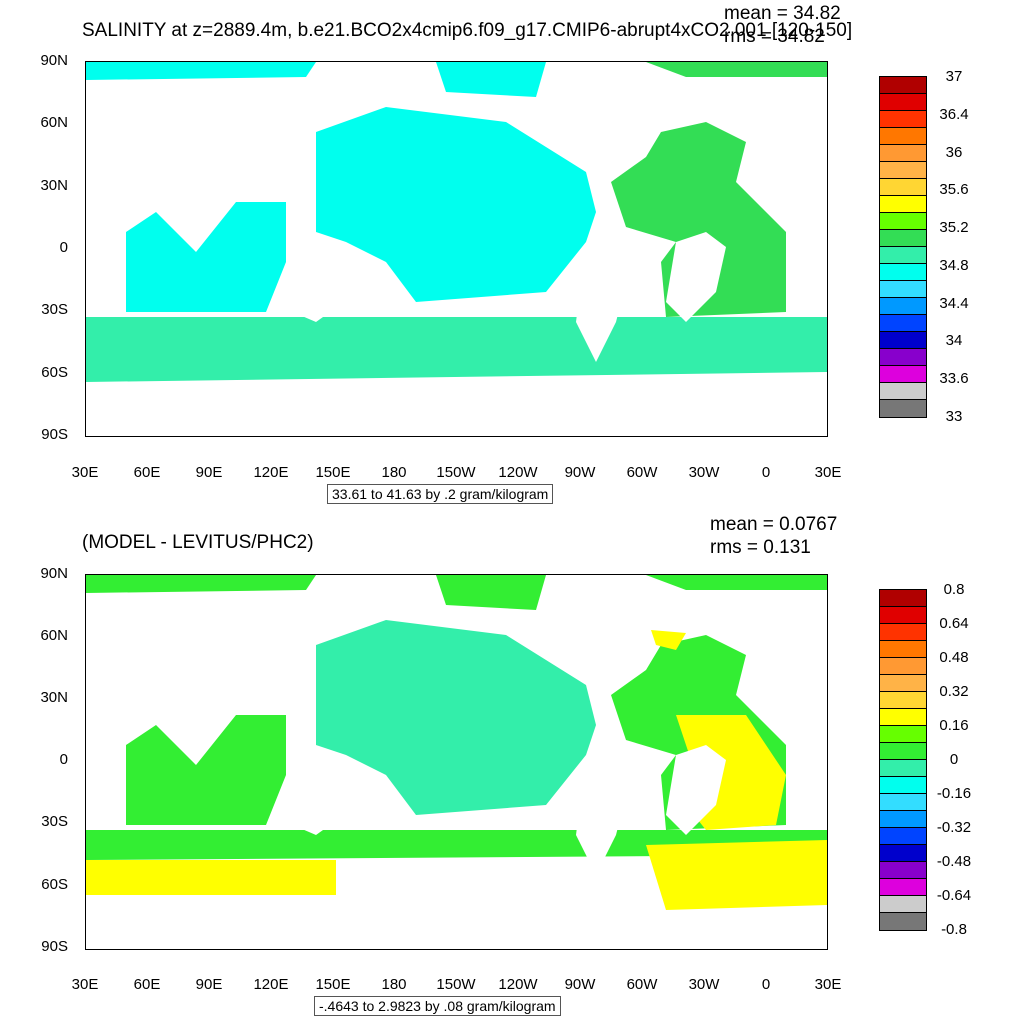 This screenshot has height=1024, width=1024. Describe the element at coordinates (198, 542) in the screenshot. I see `panel-title: (MODEL - LEVITUS/PHC2)` at that location.